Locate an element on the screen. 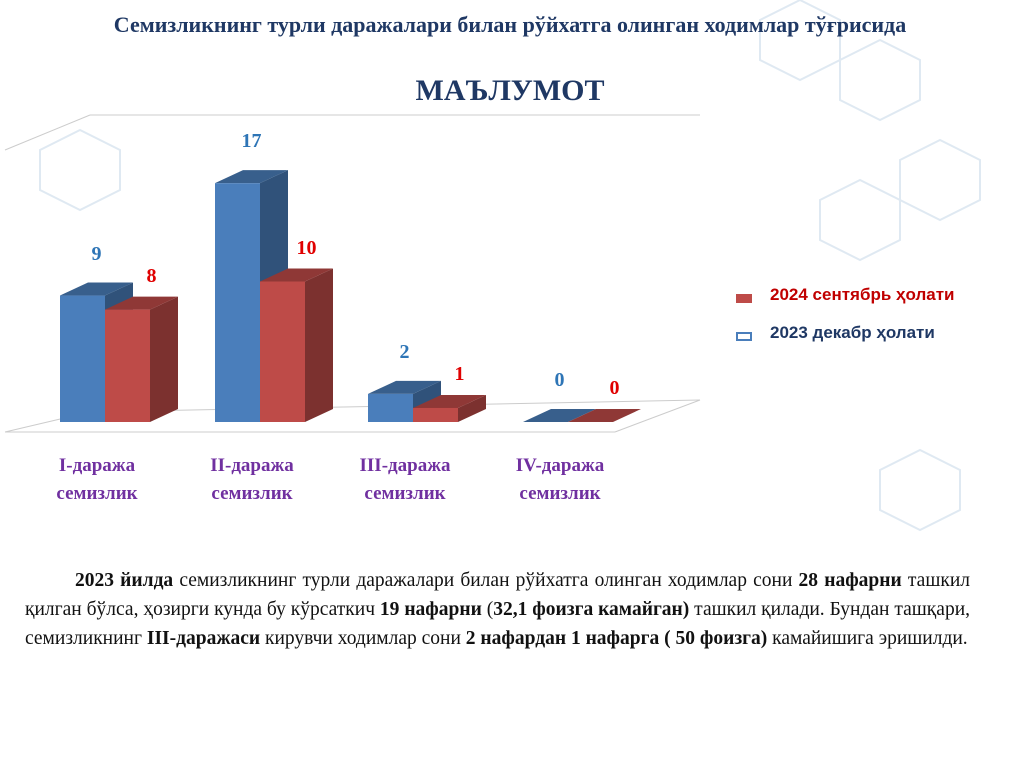 This screenshot has height=767, width=1024. x-tick-label: II-даража семизлик is located at coordinates (252, 479).